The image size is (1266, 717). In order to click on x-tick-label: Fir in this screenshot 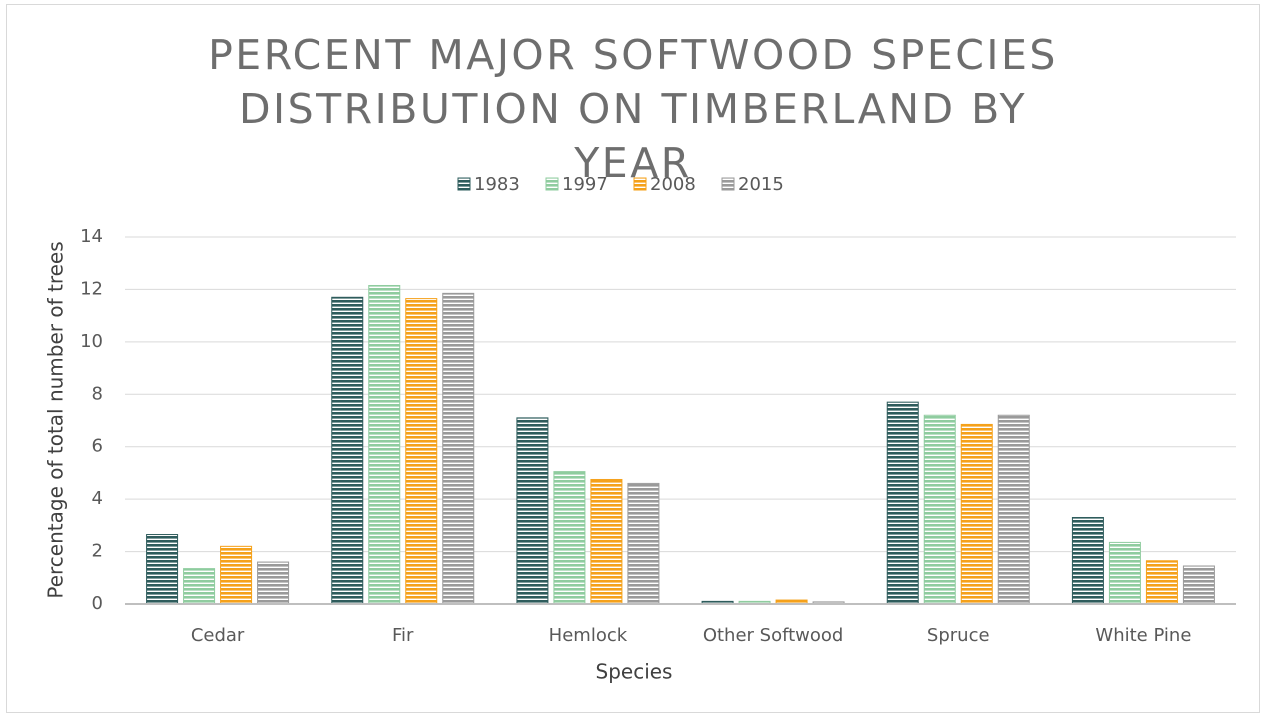, I will do `click(403, 635)`.